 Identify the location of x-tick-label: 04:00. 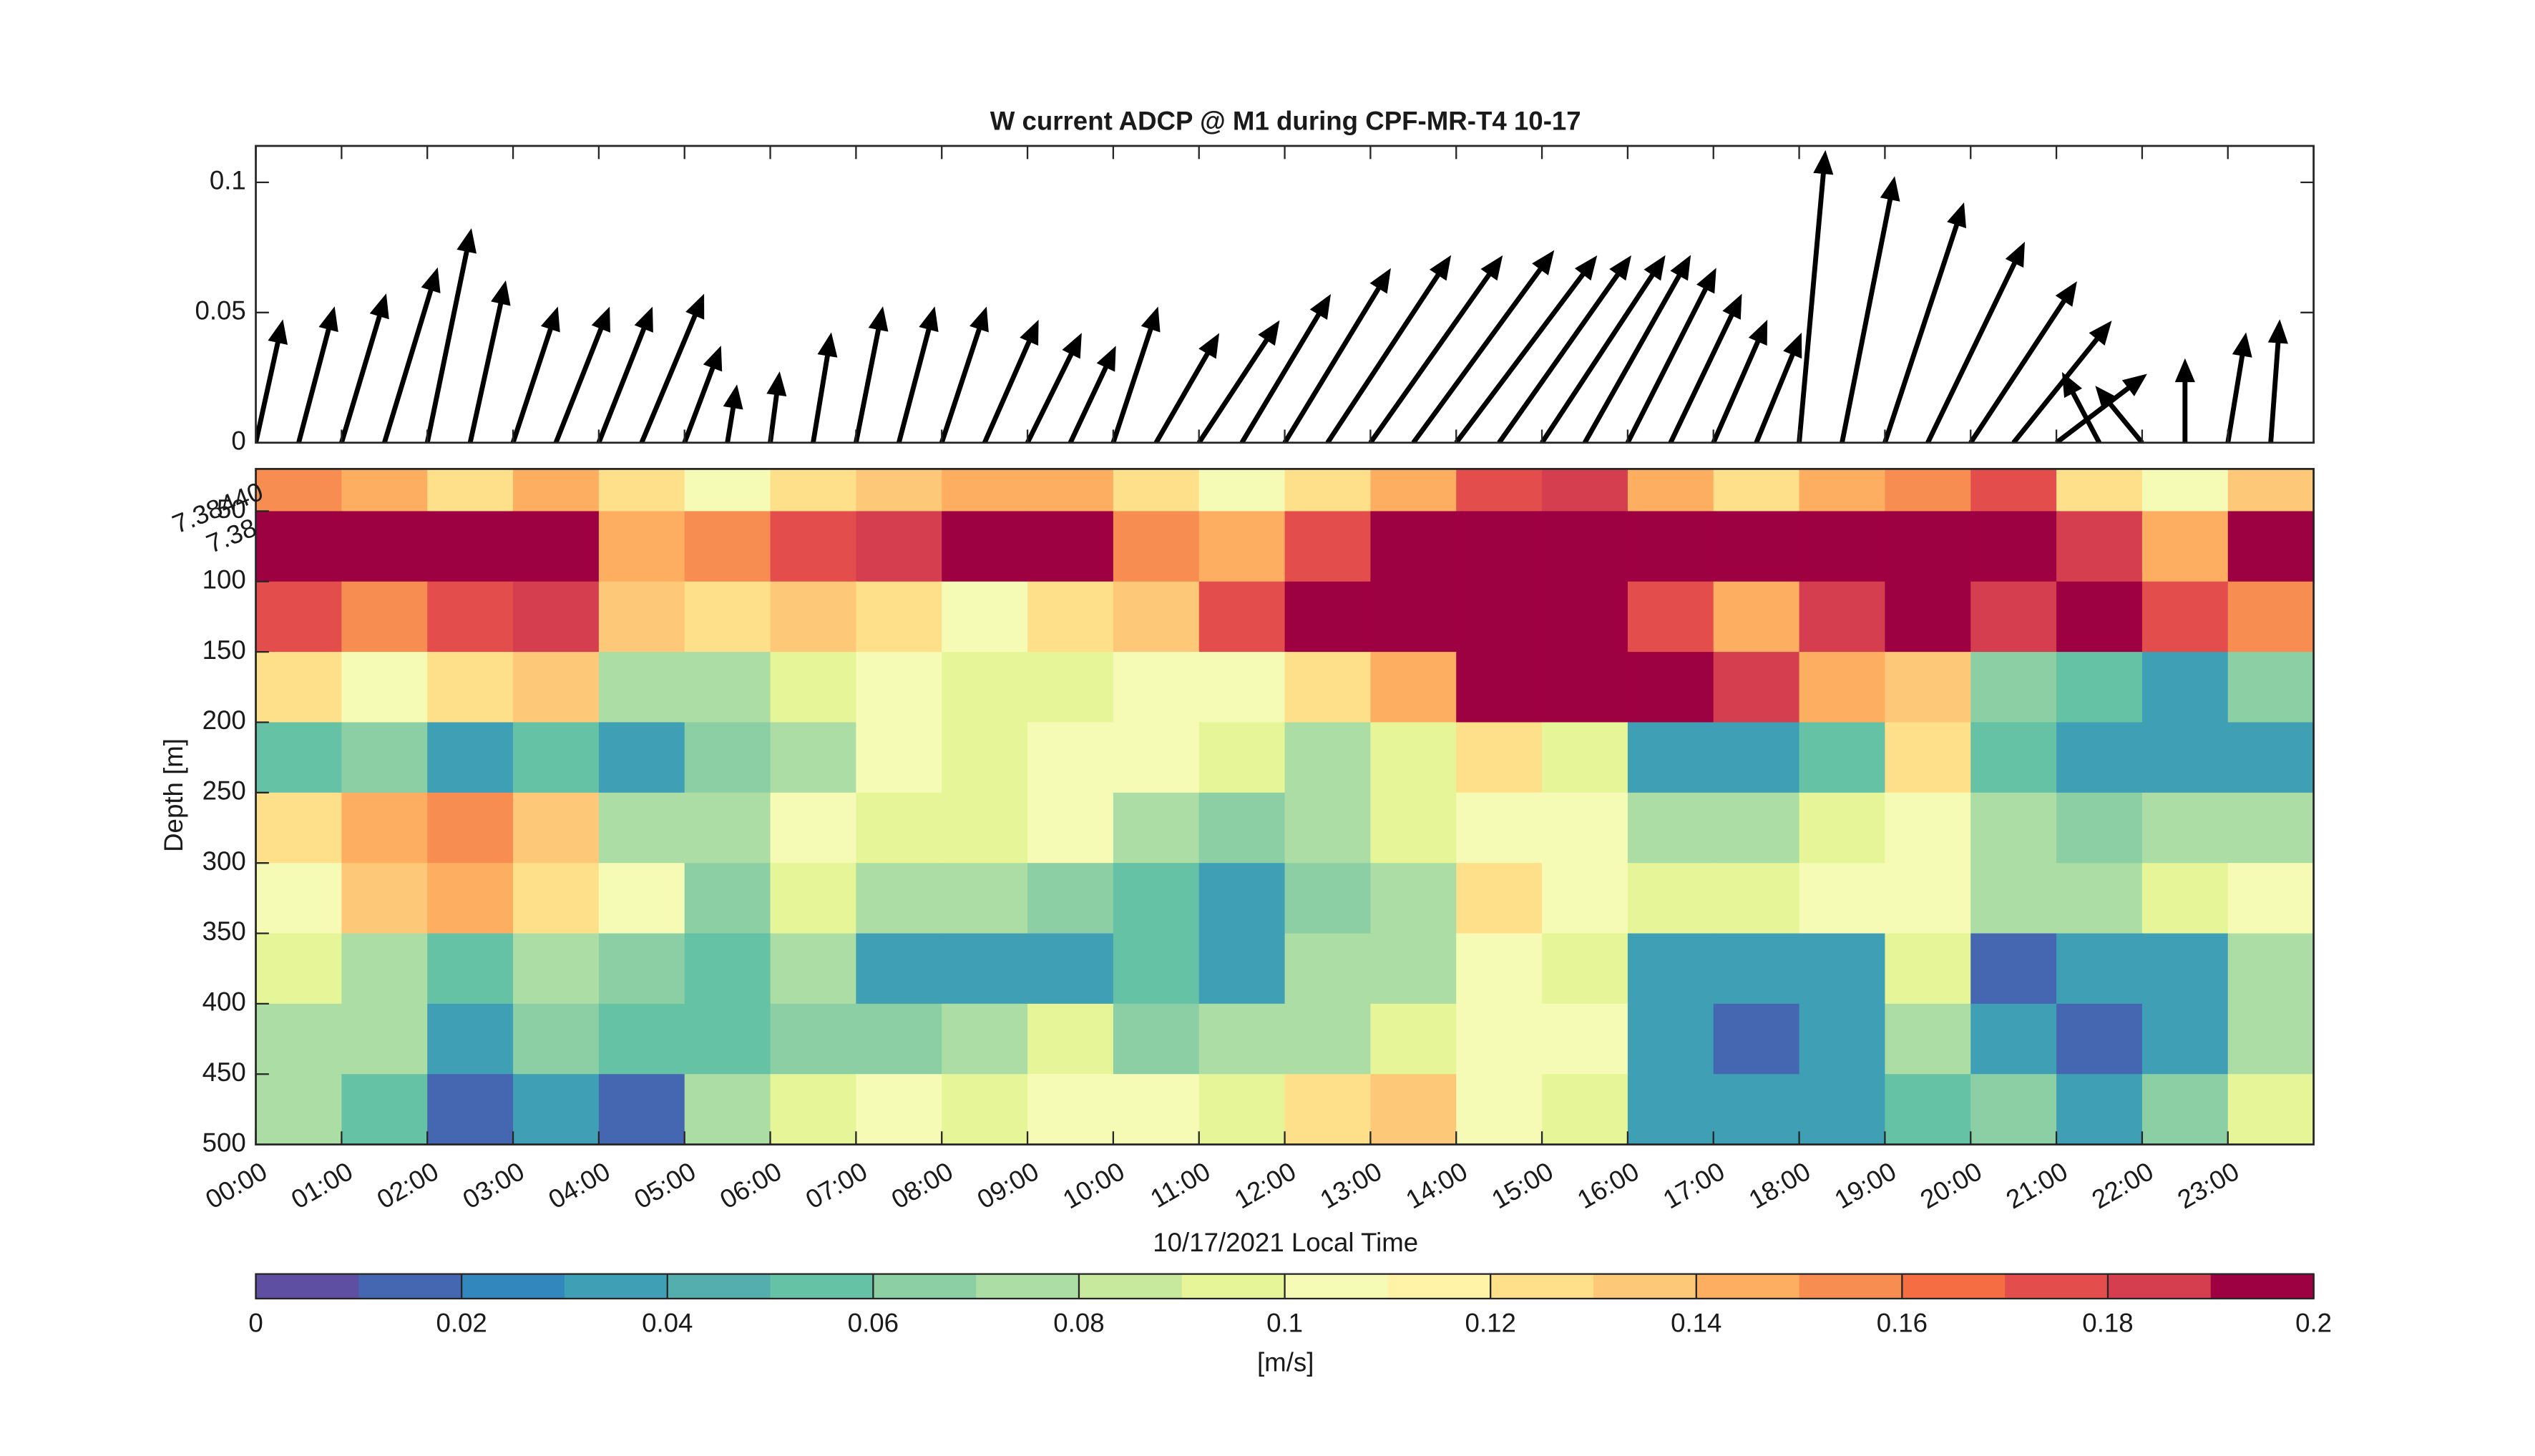
(579, 1185).